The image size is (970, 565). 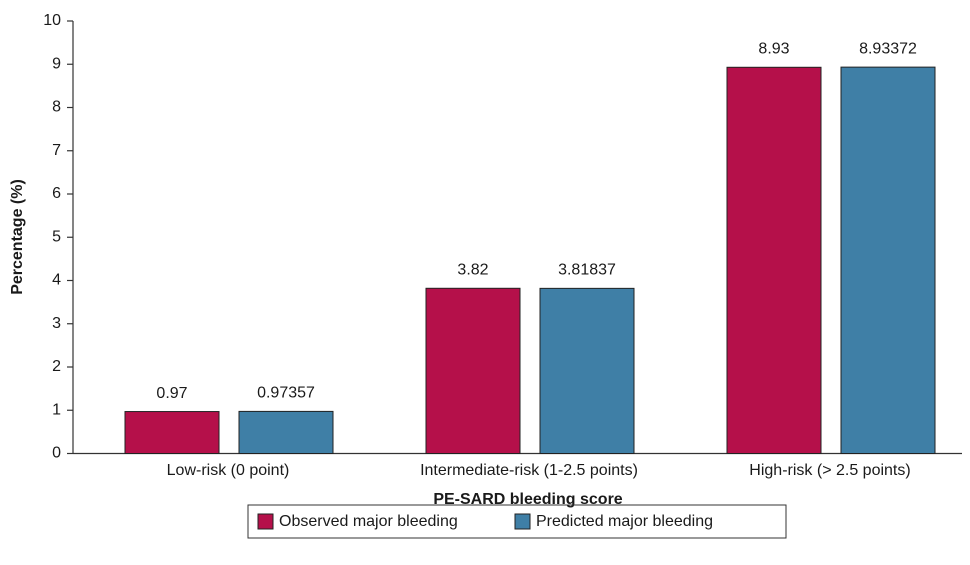 I want to click on value-label: 0.97357, so click(x=286, y=393).